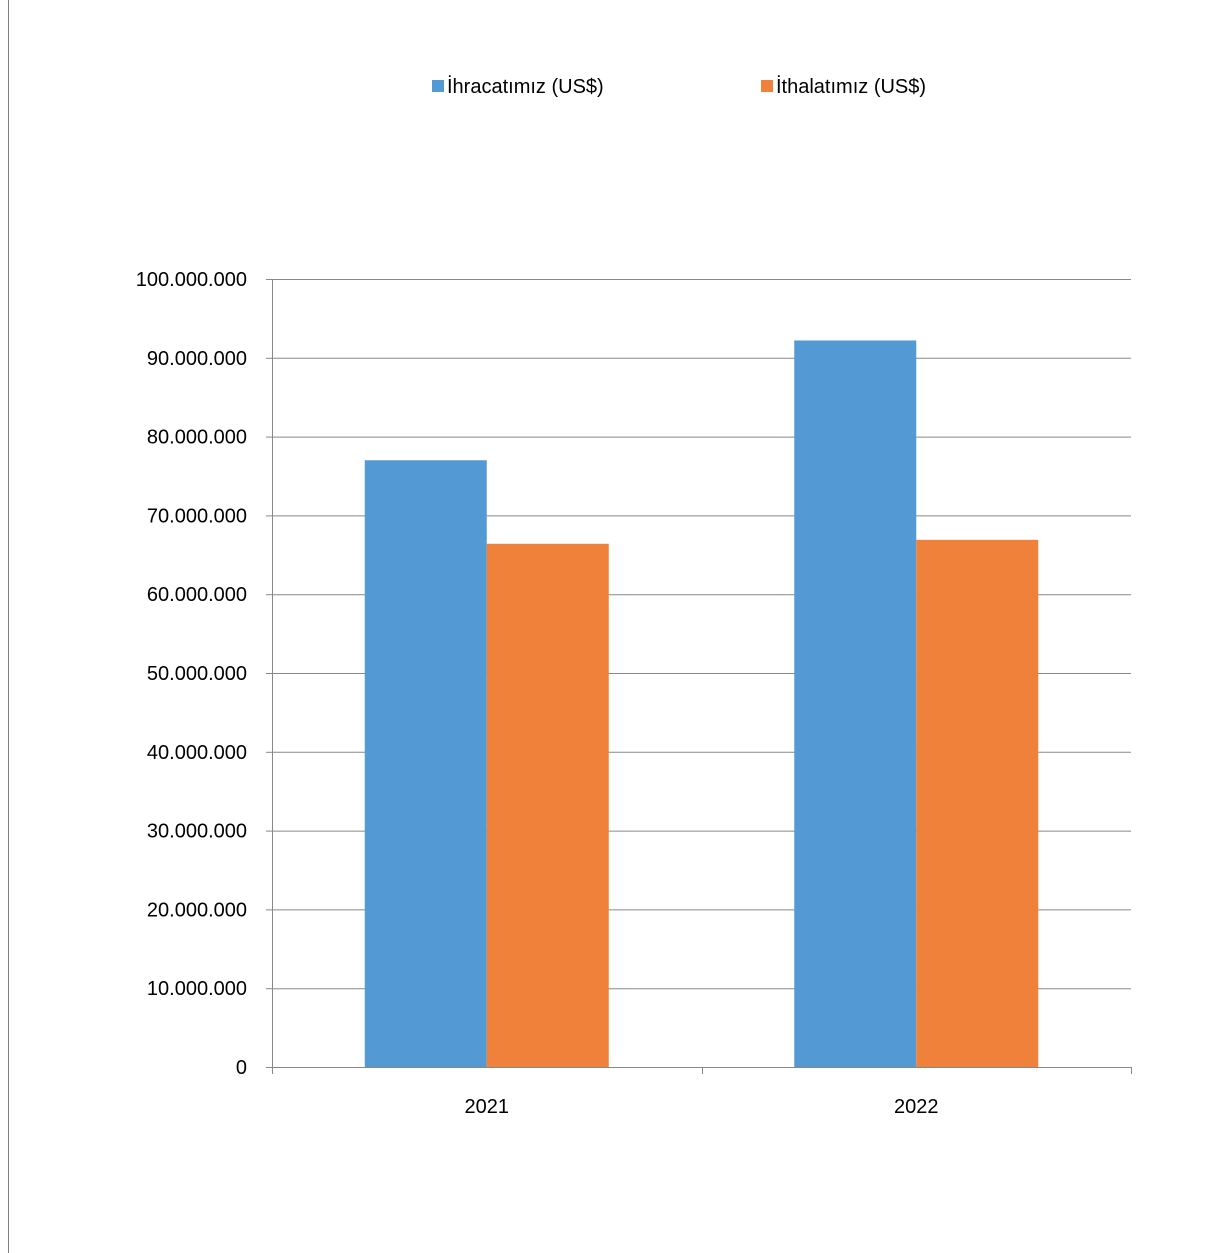 Image resolution: width=1215 pixels, height=1253 pixels. What do you see at coordinates (191, 280) in the screenshot?
I see `y-tick-label: 100.000.000` at bounding box center [191, 280].